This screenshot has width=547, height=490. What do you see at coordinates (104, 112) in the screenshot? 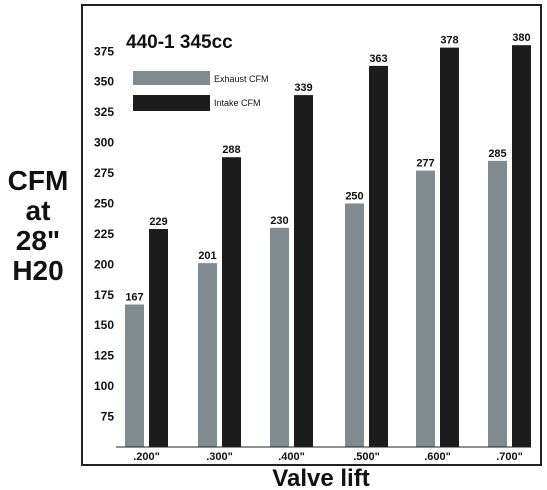
I see `y-tick-label: 325` at bounding box center [104, 112].